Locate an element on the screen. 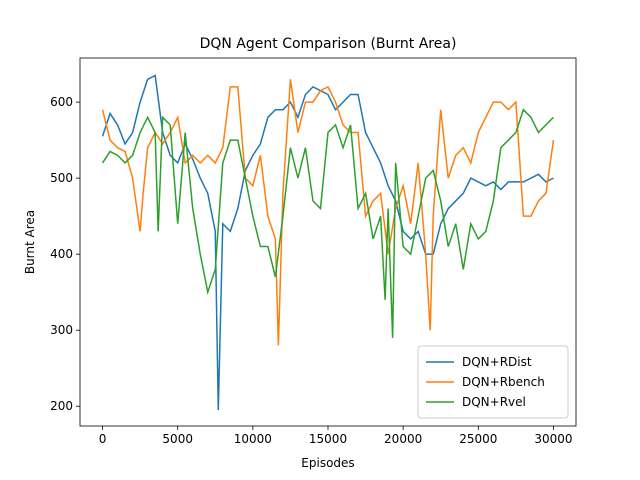 The width and height of the screenshot is (640, 480). x-axis-label: Episodes is located at coordinates (327, 463).